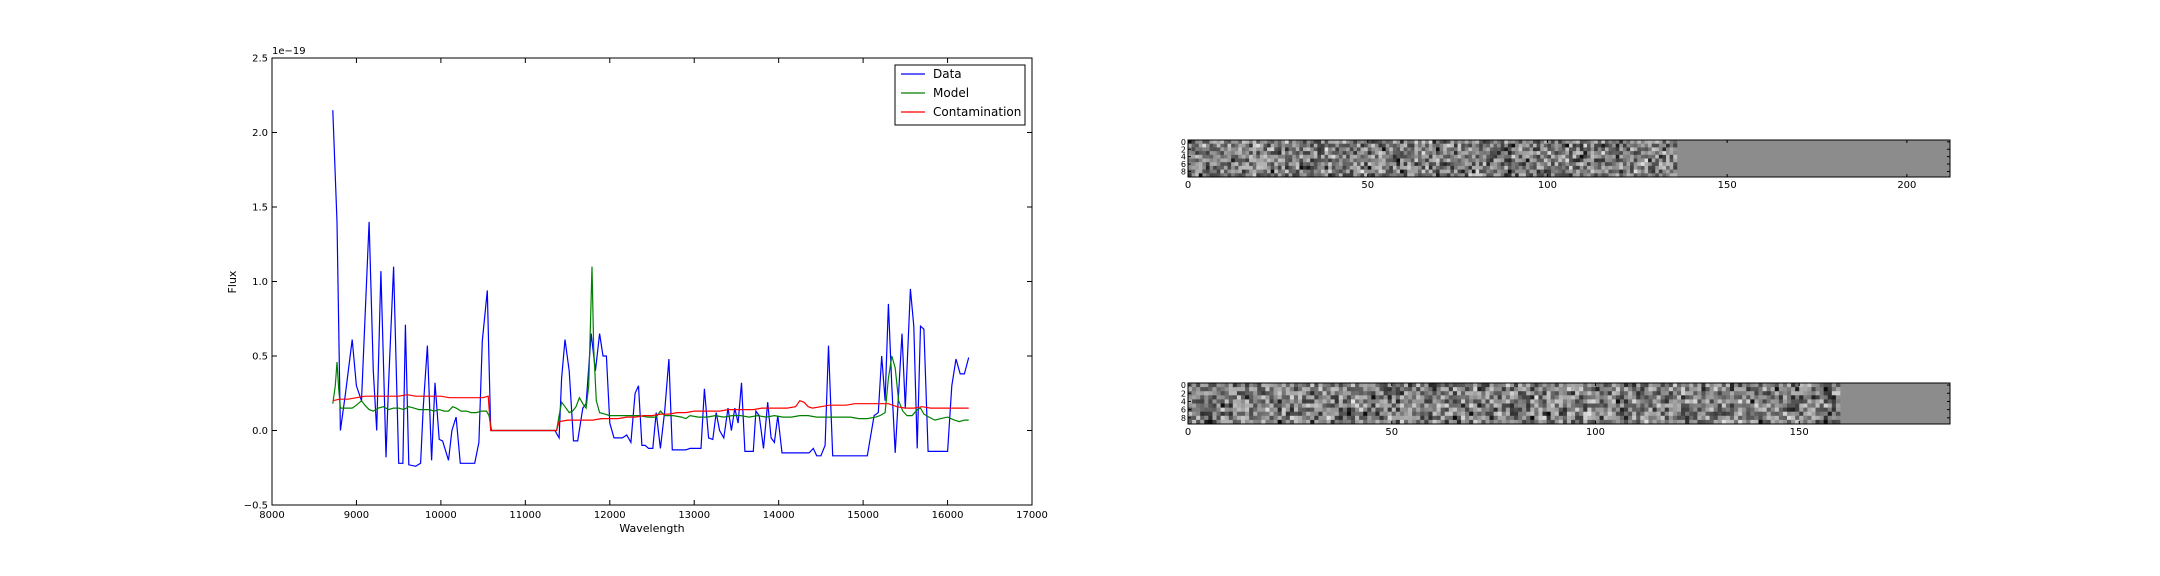  I want to click on image-y-tick-label: 8, so click(1183, 418).